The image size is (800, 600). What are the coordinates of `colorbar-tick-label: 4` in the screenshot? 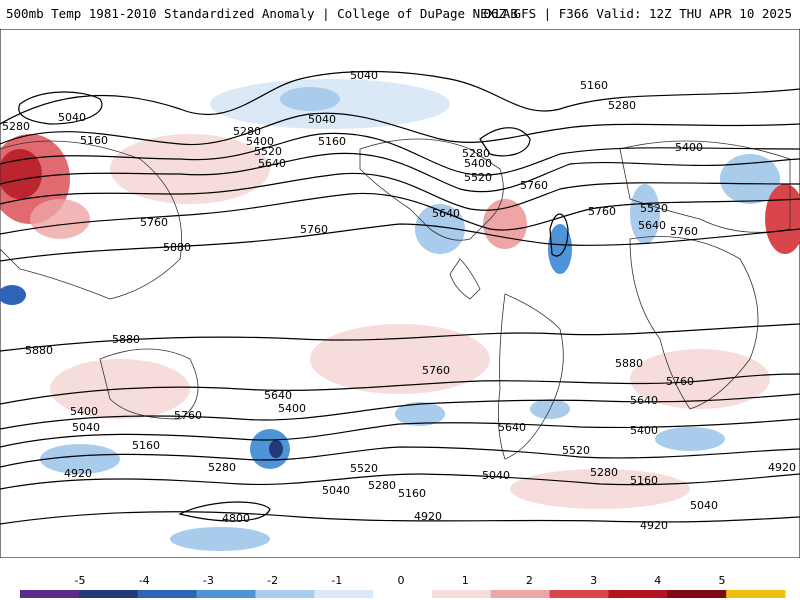 It's located at (657, 580).